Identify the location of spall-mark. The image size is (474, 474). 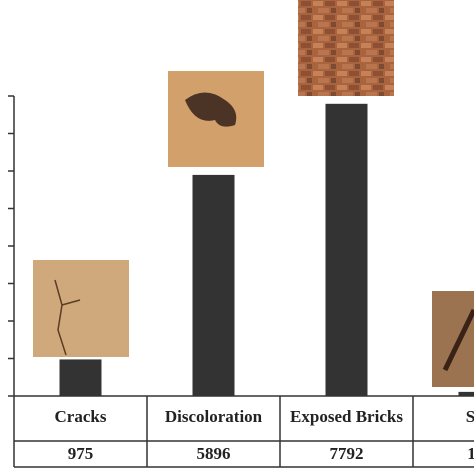
(458, 340).